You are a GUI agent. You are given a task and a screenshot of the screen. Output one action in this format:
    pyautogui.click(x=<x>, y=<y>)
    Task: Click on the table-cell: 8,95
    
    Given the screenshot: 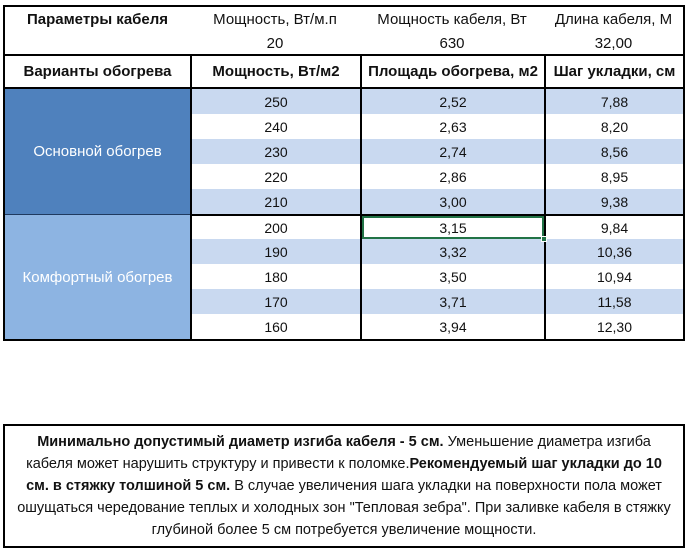 What is the action you would take?
    pyautogui.click(x=613, y=176)
    